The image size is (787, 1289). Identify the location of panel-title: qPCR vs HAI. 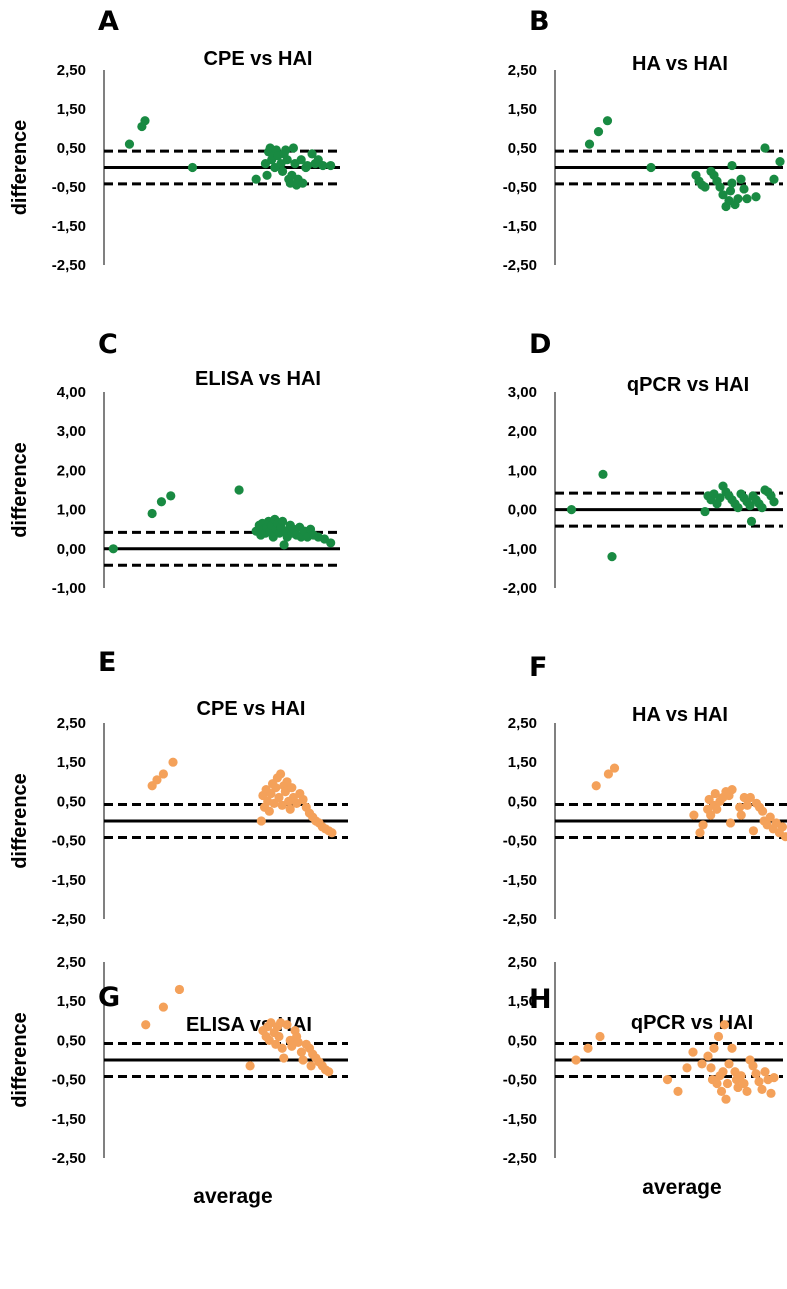
(688, 385).